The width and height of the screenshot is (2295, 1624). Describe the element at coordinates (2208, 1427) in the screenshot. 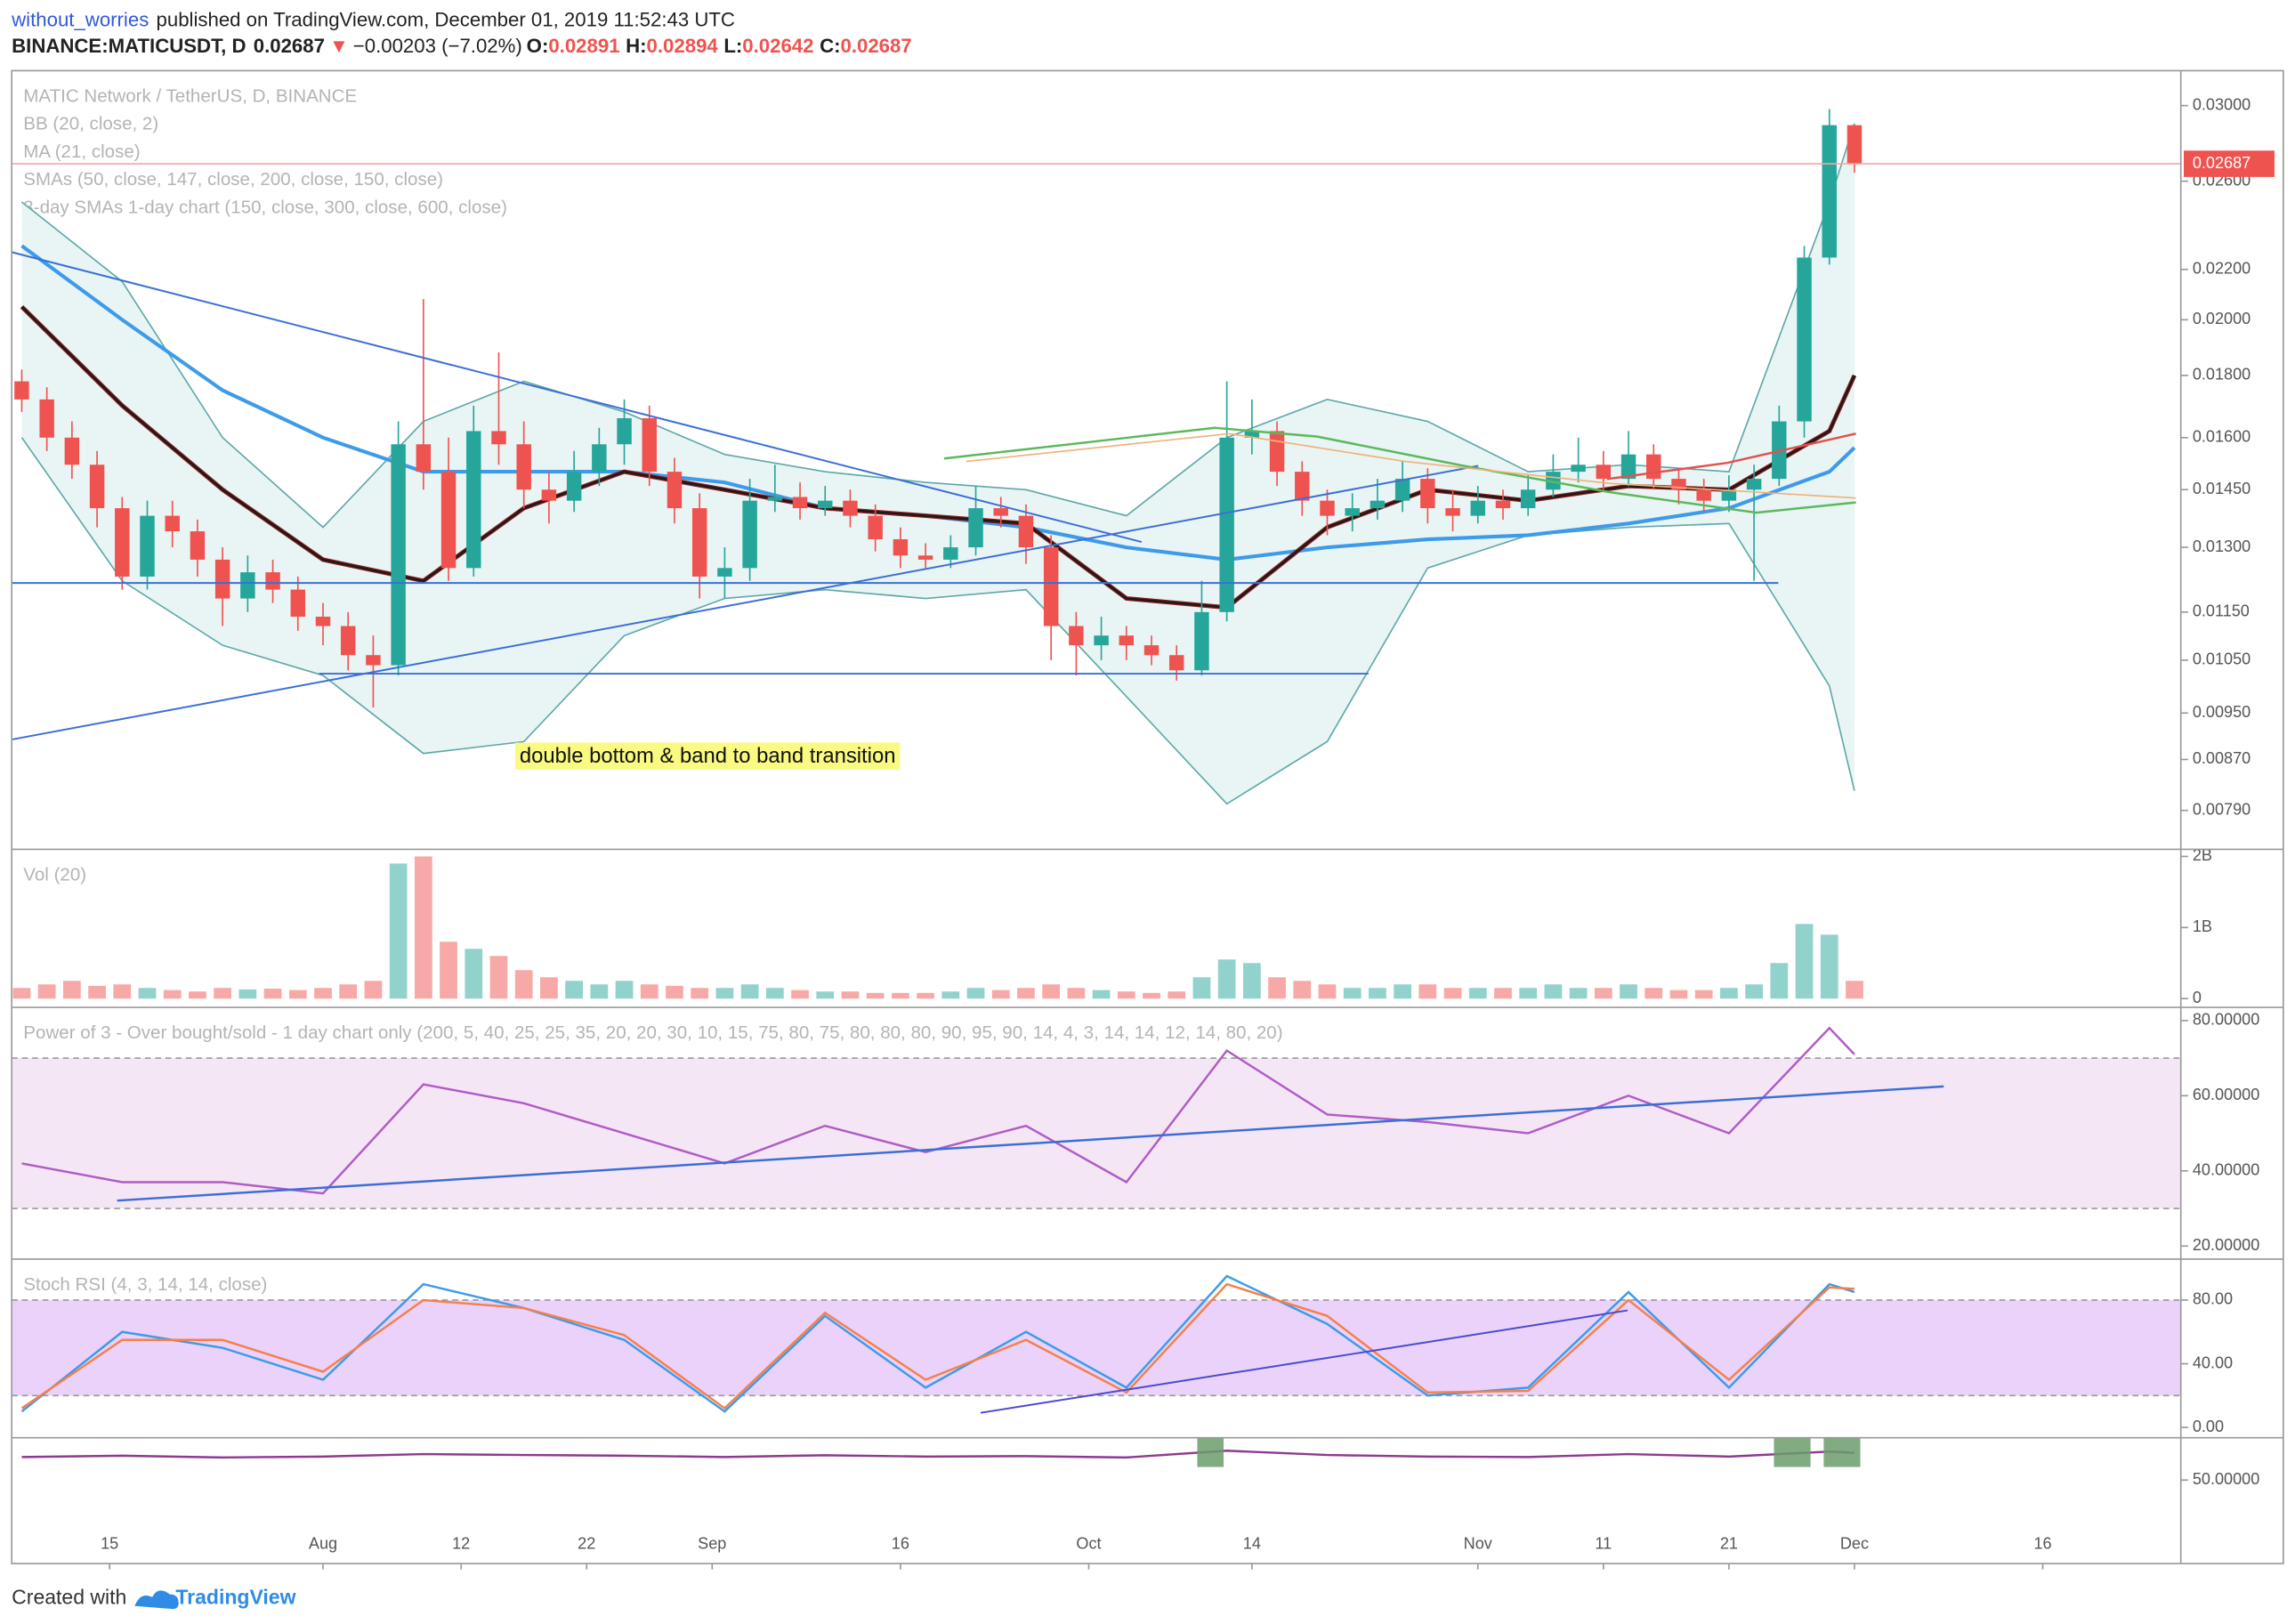

I see `y-tick-label: 0.00` at that location.